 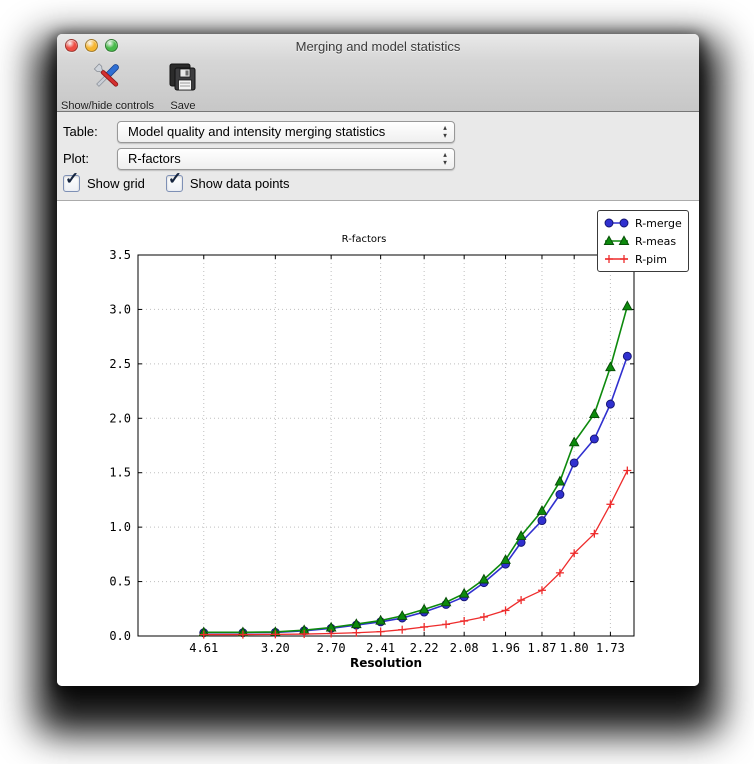 I want to click on y-tick-label: 2.5, so click(x=120, y=364).